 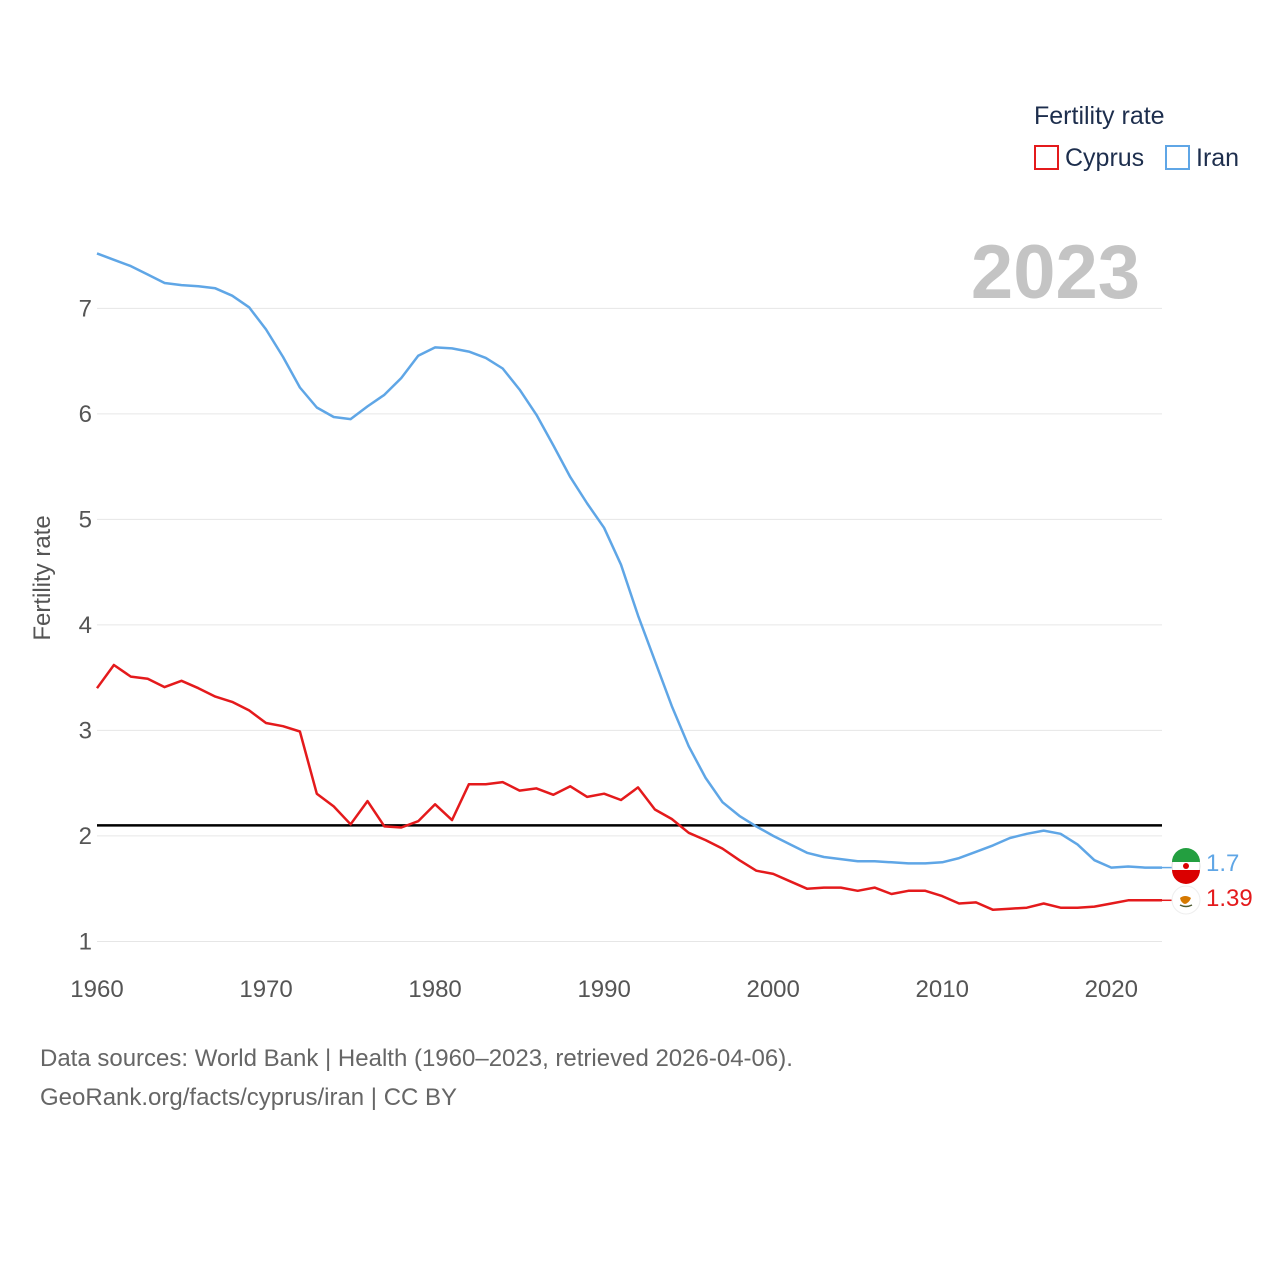 I want to click on legend-title: Fertility rate, so click(x=1099, y=116).